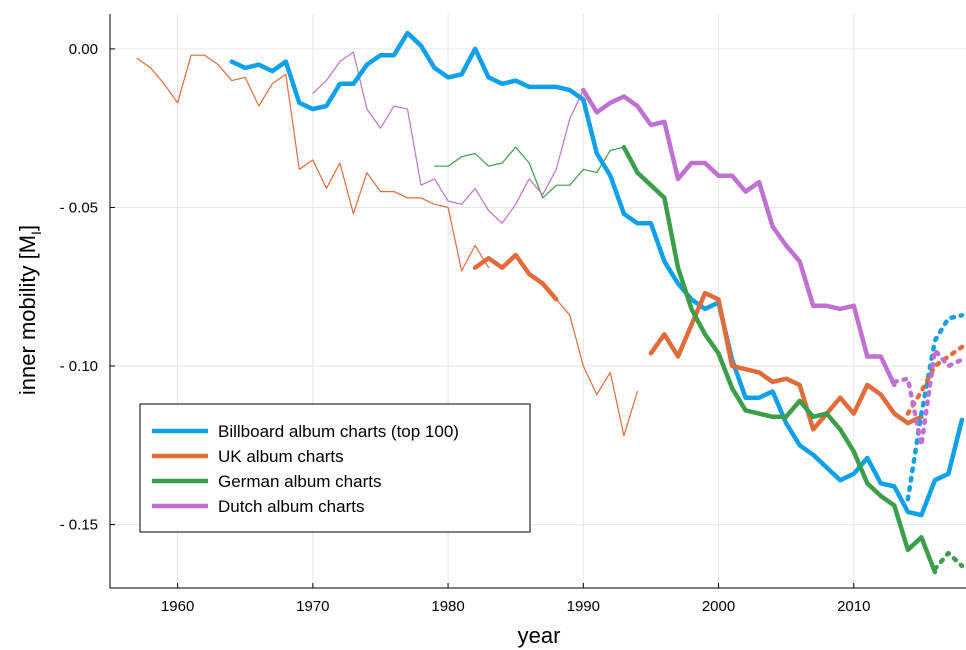 The height and width of the screenshot is (650, 966). I want to click on y-axis-title: inner mobility [MI], so click(29, 310).